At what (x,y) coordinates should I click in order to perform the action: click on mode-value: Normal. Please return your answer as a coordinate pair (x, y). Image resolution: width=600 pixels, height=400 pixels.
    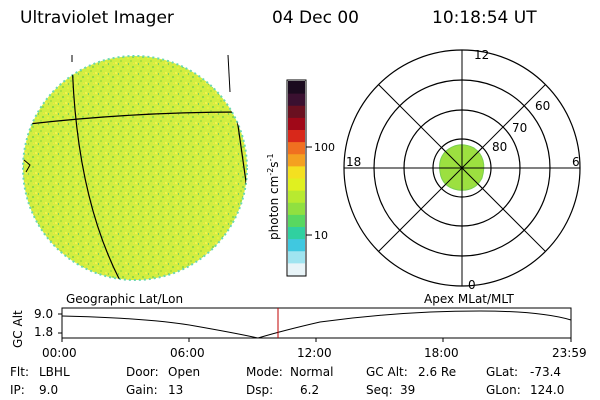
    Looking at the image, I should click on (312, 372).